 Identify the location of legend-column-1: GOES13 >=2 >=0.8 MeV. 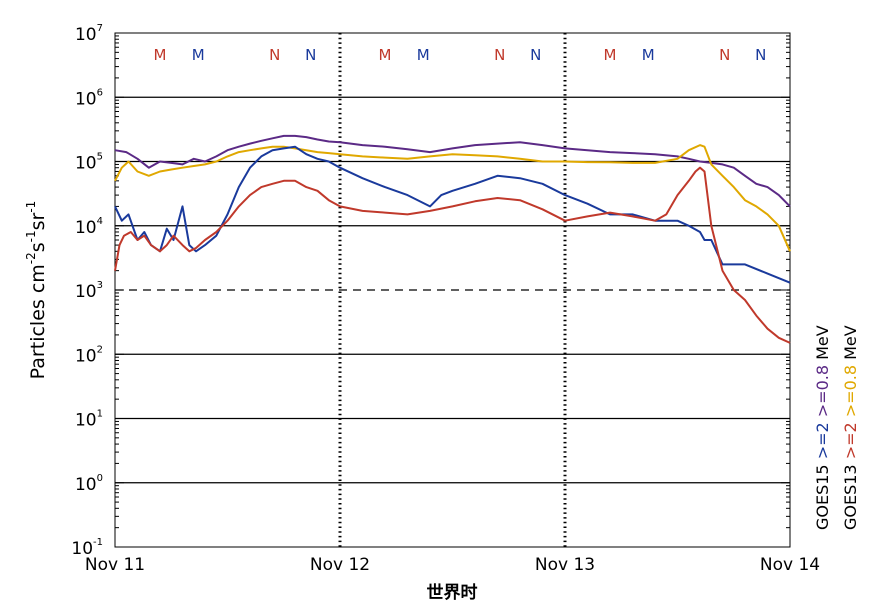
(850, 427).